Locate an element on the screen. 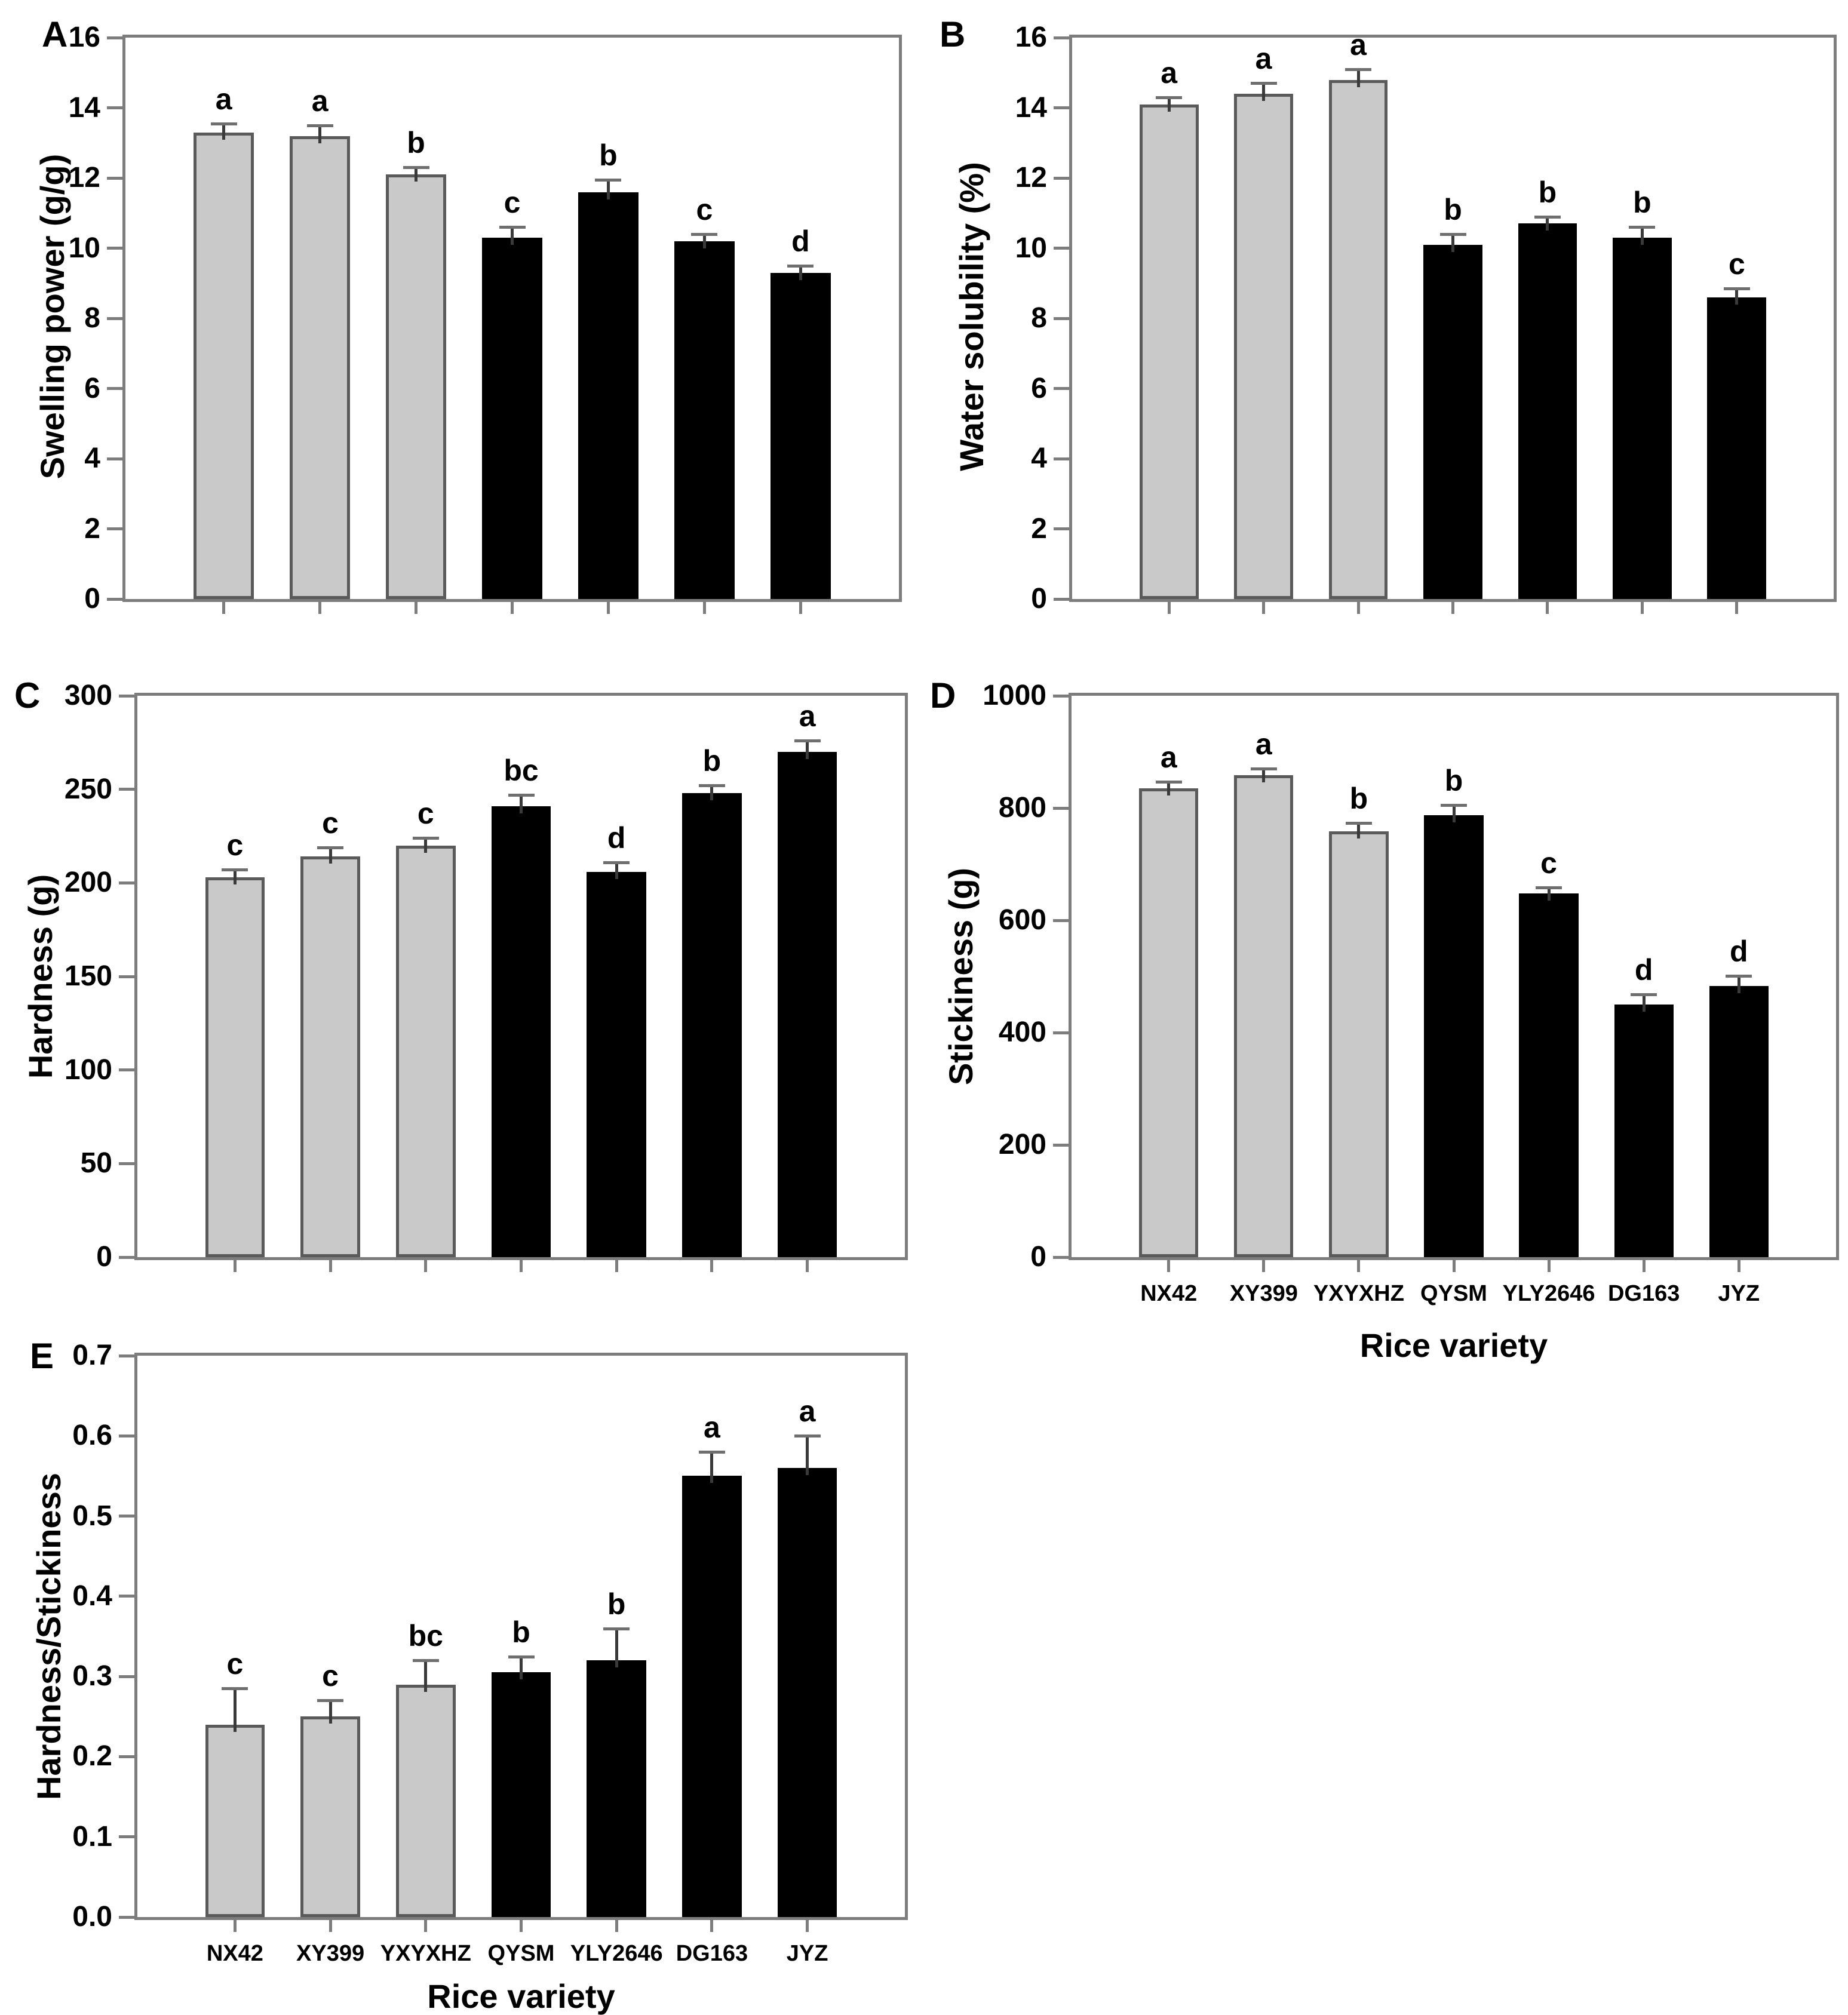 This screenshot has height=2015, width=1848. significance-letter-YLY2646: d is located at coordinates (616, 838).